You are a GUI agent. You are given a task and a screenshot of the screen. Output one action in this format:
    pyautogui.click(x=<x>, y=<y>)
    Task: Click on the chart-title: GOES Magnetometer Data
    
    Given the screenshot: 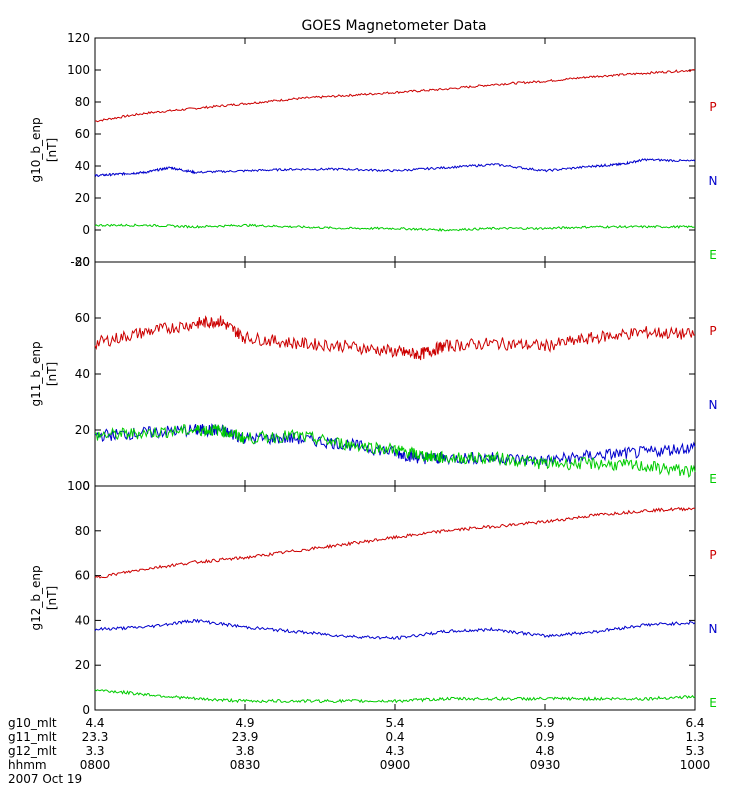 What is the action you would take?
    pyautogui.click(x=393, y=26)
    